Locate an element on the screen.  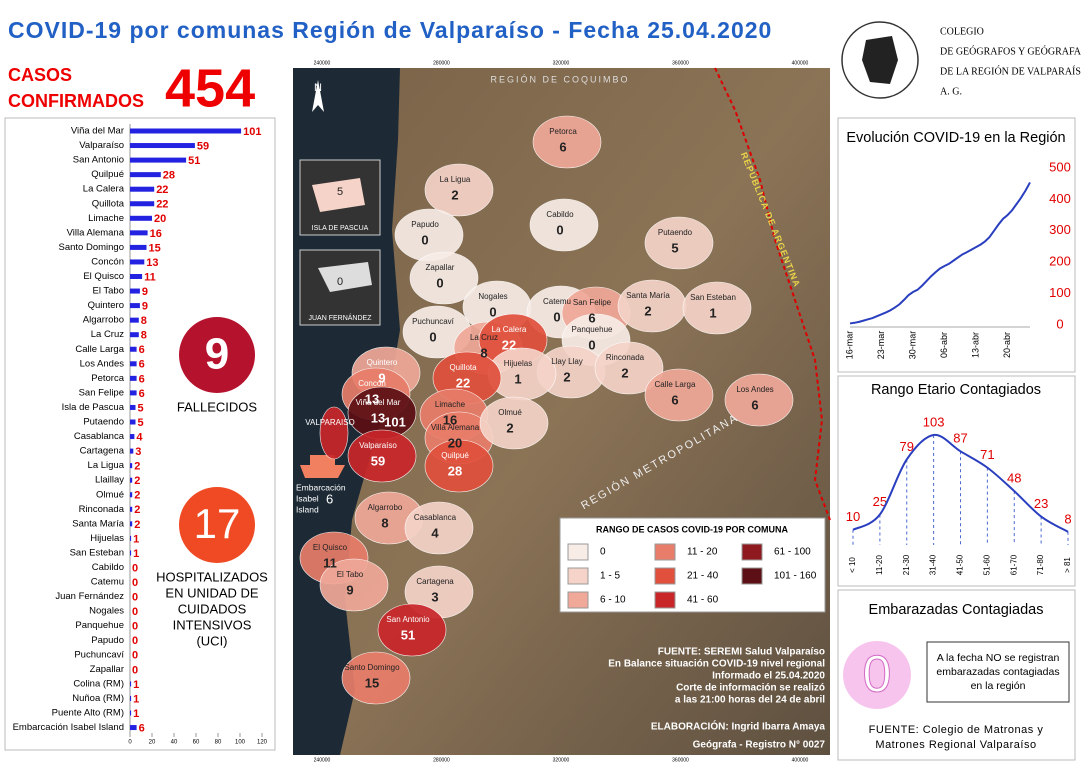
comuna-name: Cartagena is located at coordinates (435, 581).